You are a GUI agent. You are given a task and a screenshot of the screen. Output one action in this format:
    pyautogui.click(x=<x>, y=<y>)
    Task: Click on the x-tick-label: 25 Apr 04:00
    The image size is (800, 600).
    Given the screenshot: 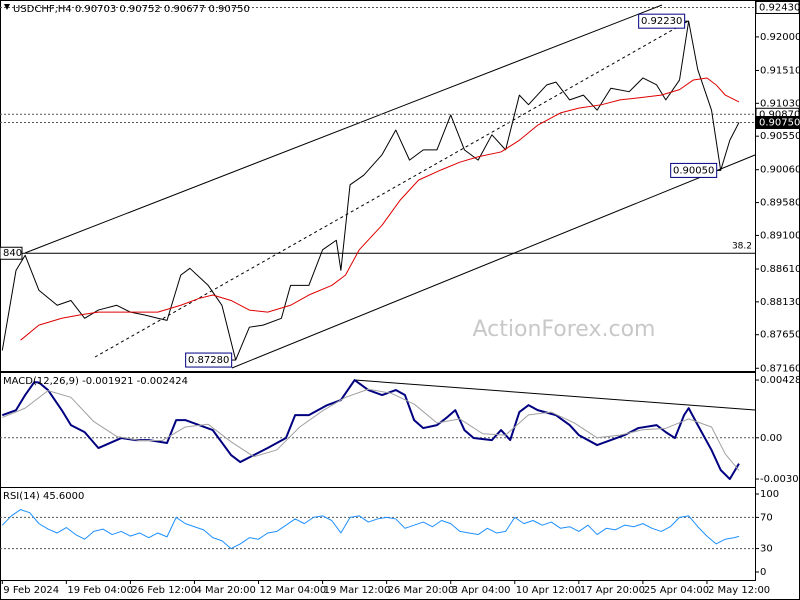 What is the action you would take?
    pyautogui.click(x=676, y=590)
    